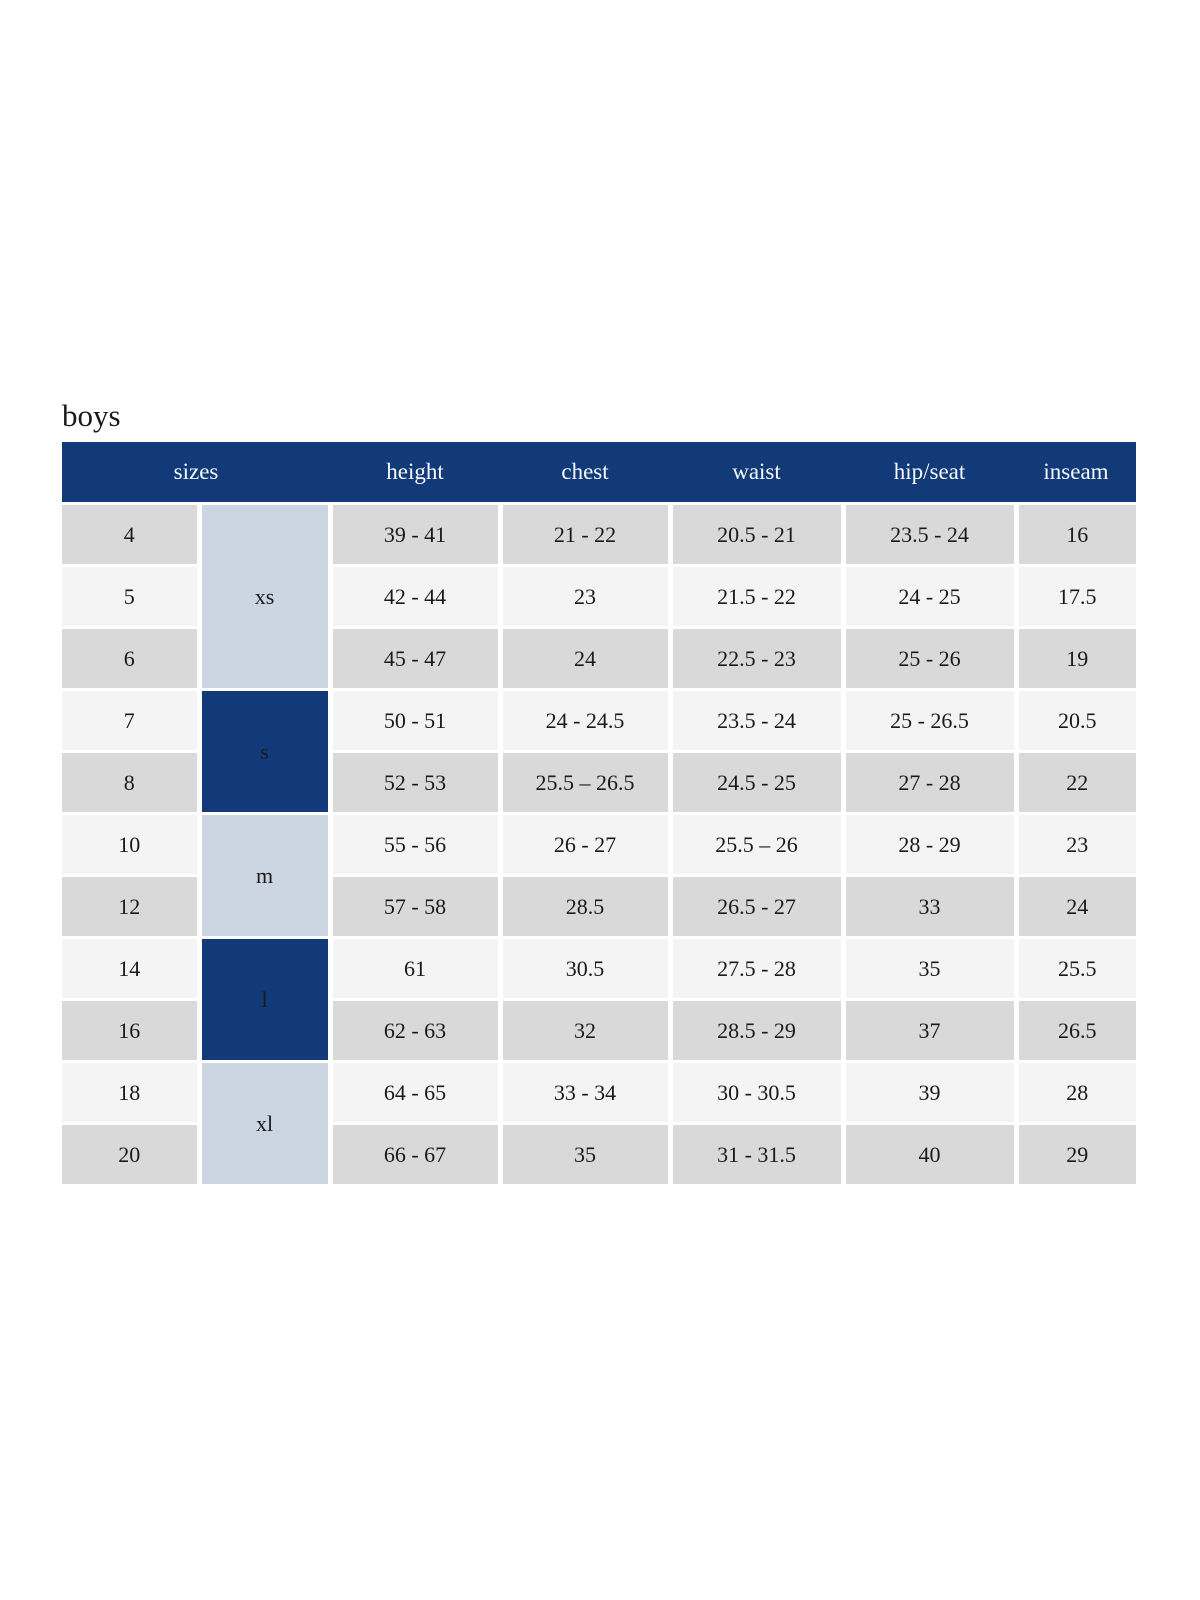 The height and width of the screenshot is (1600, 1200). What do you see at coordinates (585, 473) in the screenshot?
I see `col-header-chest: chest` at bounding box center [585, 473].